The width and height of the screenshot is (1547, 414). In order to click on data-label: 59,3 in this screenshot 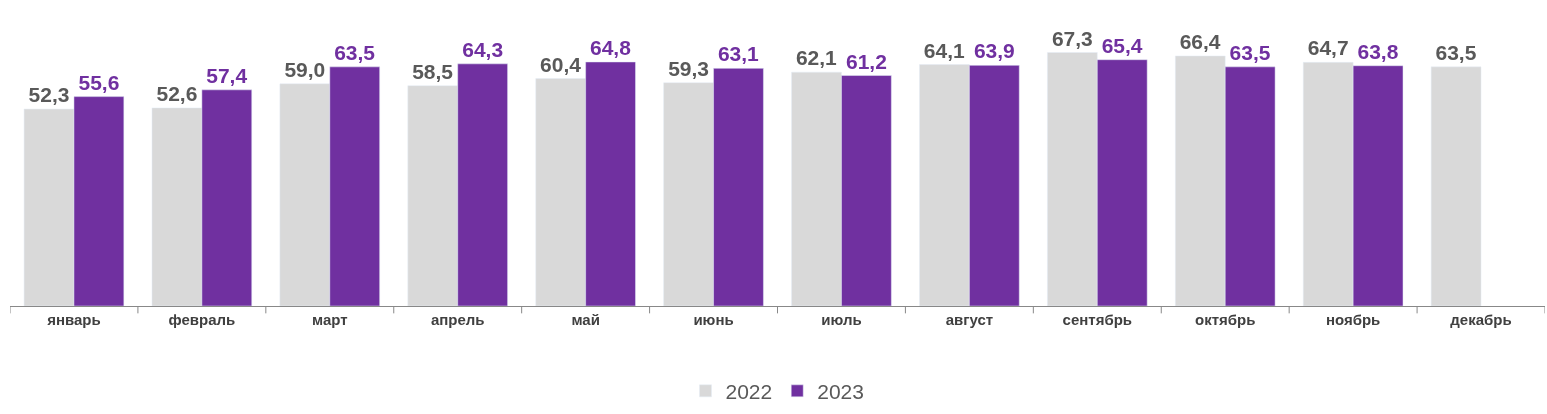, I will do `click(689, 68)`.